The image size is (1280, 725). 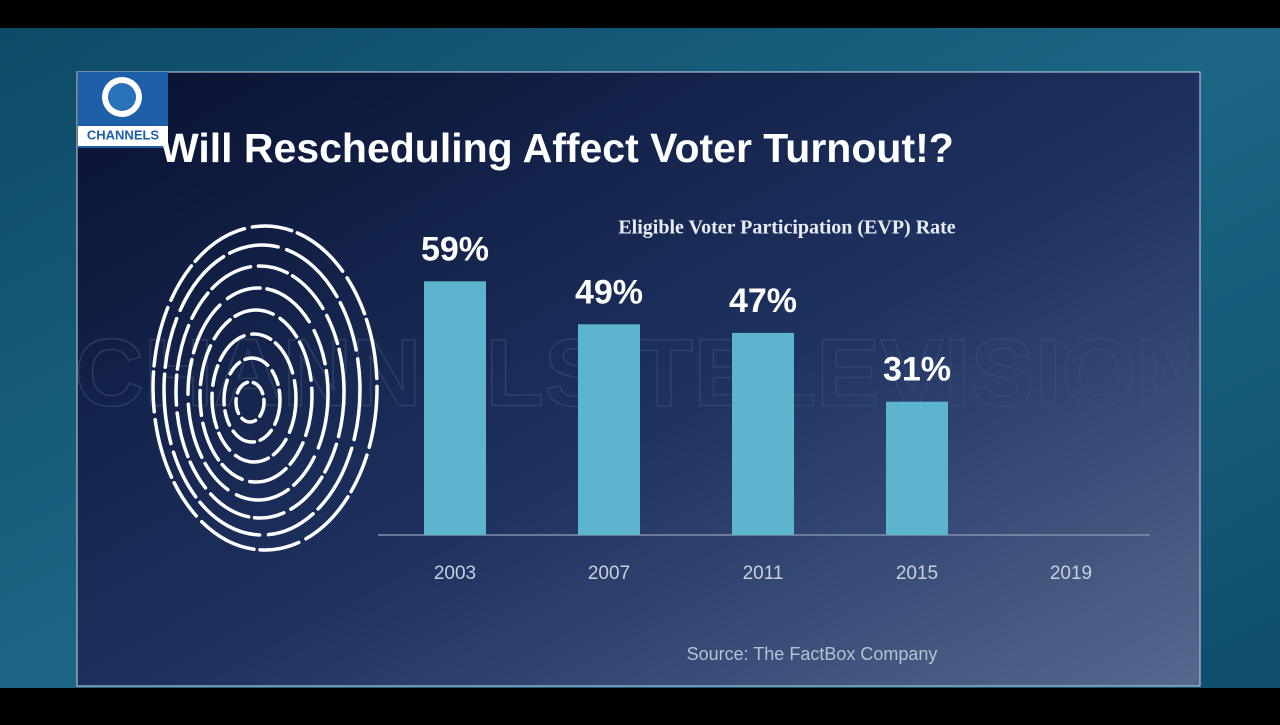 I want to click on x-tick-label: 2011, so click(x=763, y=573).